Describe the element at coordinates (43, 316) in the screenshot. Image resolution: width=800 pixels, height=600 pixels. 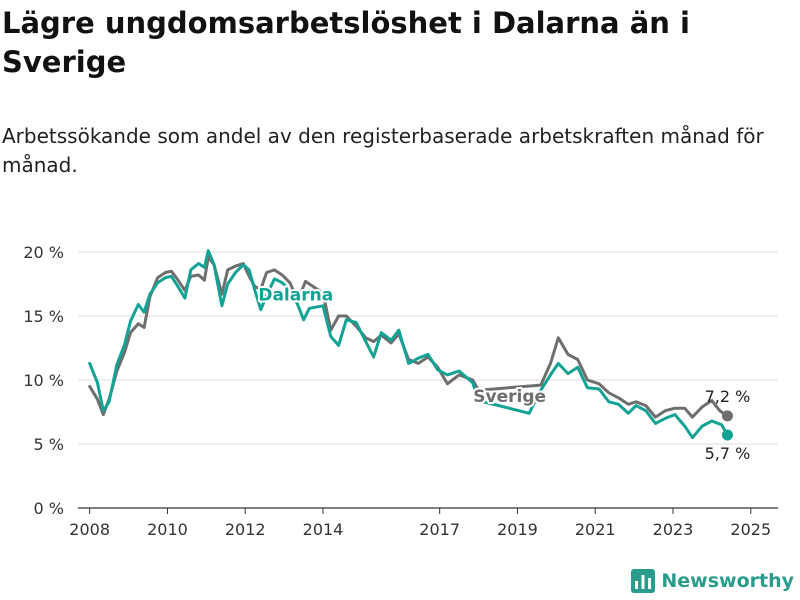
I see `y-tick-label: 15 %` at that location.